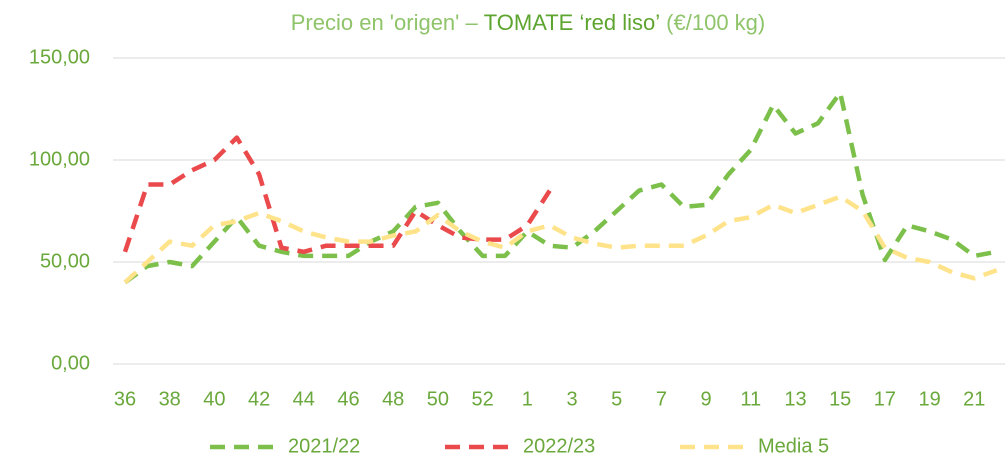 The image size is (1005, 462). What do you see at coordinates (59, 57) in the screenshot?
I see `y-tick-label: 150,00` at bounding box center [59, 57].